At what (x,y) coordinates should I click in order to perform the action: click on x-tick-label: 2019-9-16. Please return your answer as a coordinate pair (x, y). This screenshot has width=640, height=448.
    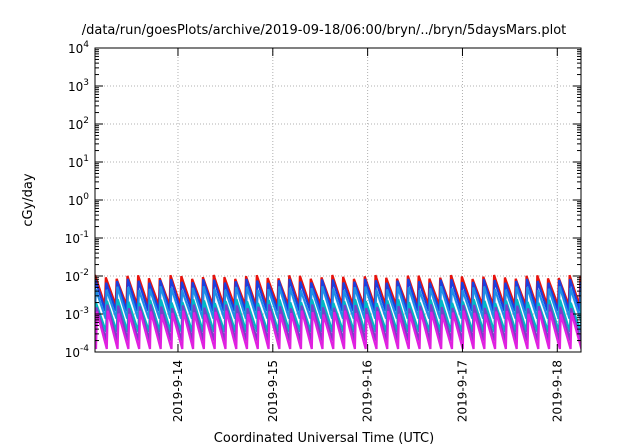
    Looking at the image, I should click on (368, 391).